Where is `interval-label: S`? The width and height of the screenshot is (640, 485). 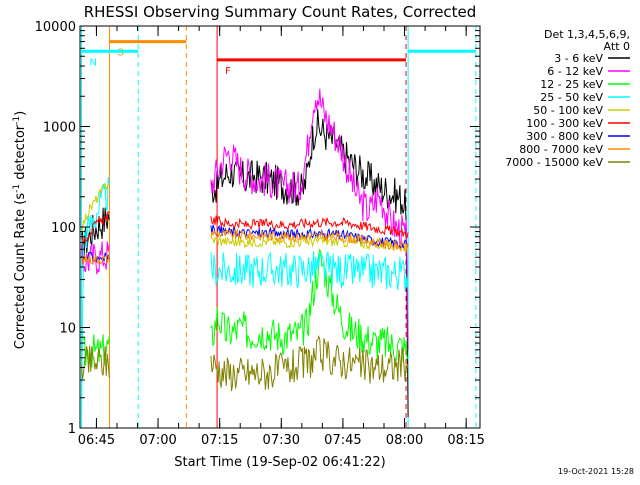
interval-label: S is located at coordinates (120, 53).